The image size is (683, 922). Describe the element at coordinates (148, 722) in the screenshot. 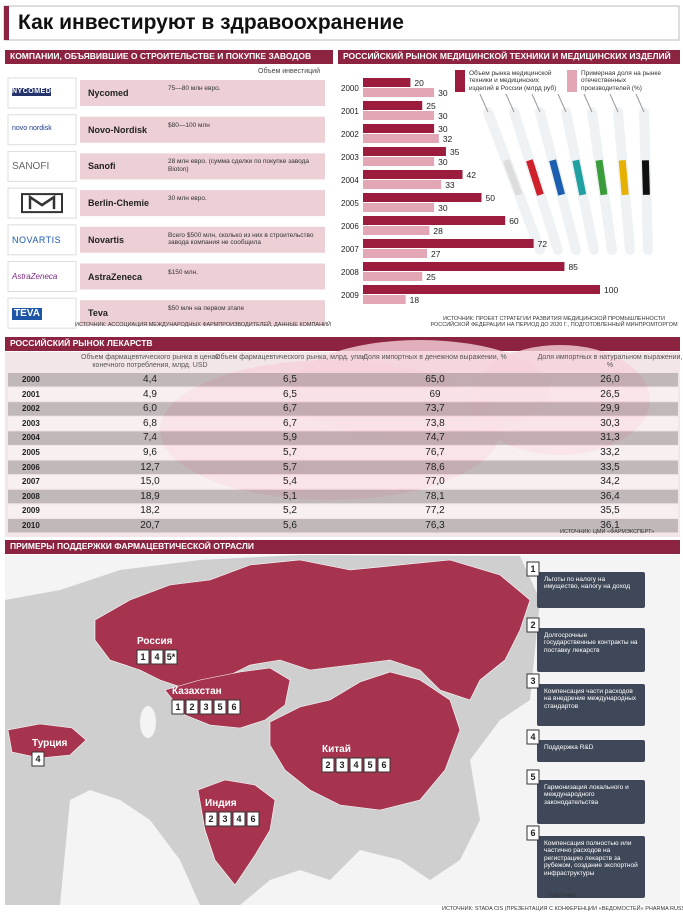

I see `caspian-sea` at that location.